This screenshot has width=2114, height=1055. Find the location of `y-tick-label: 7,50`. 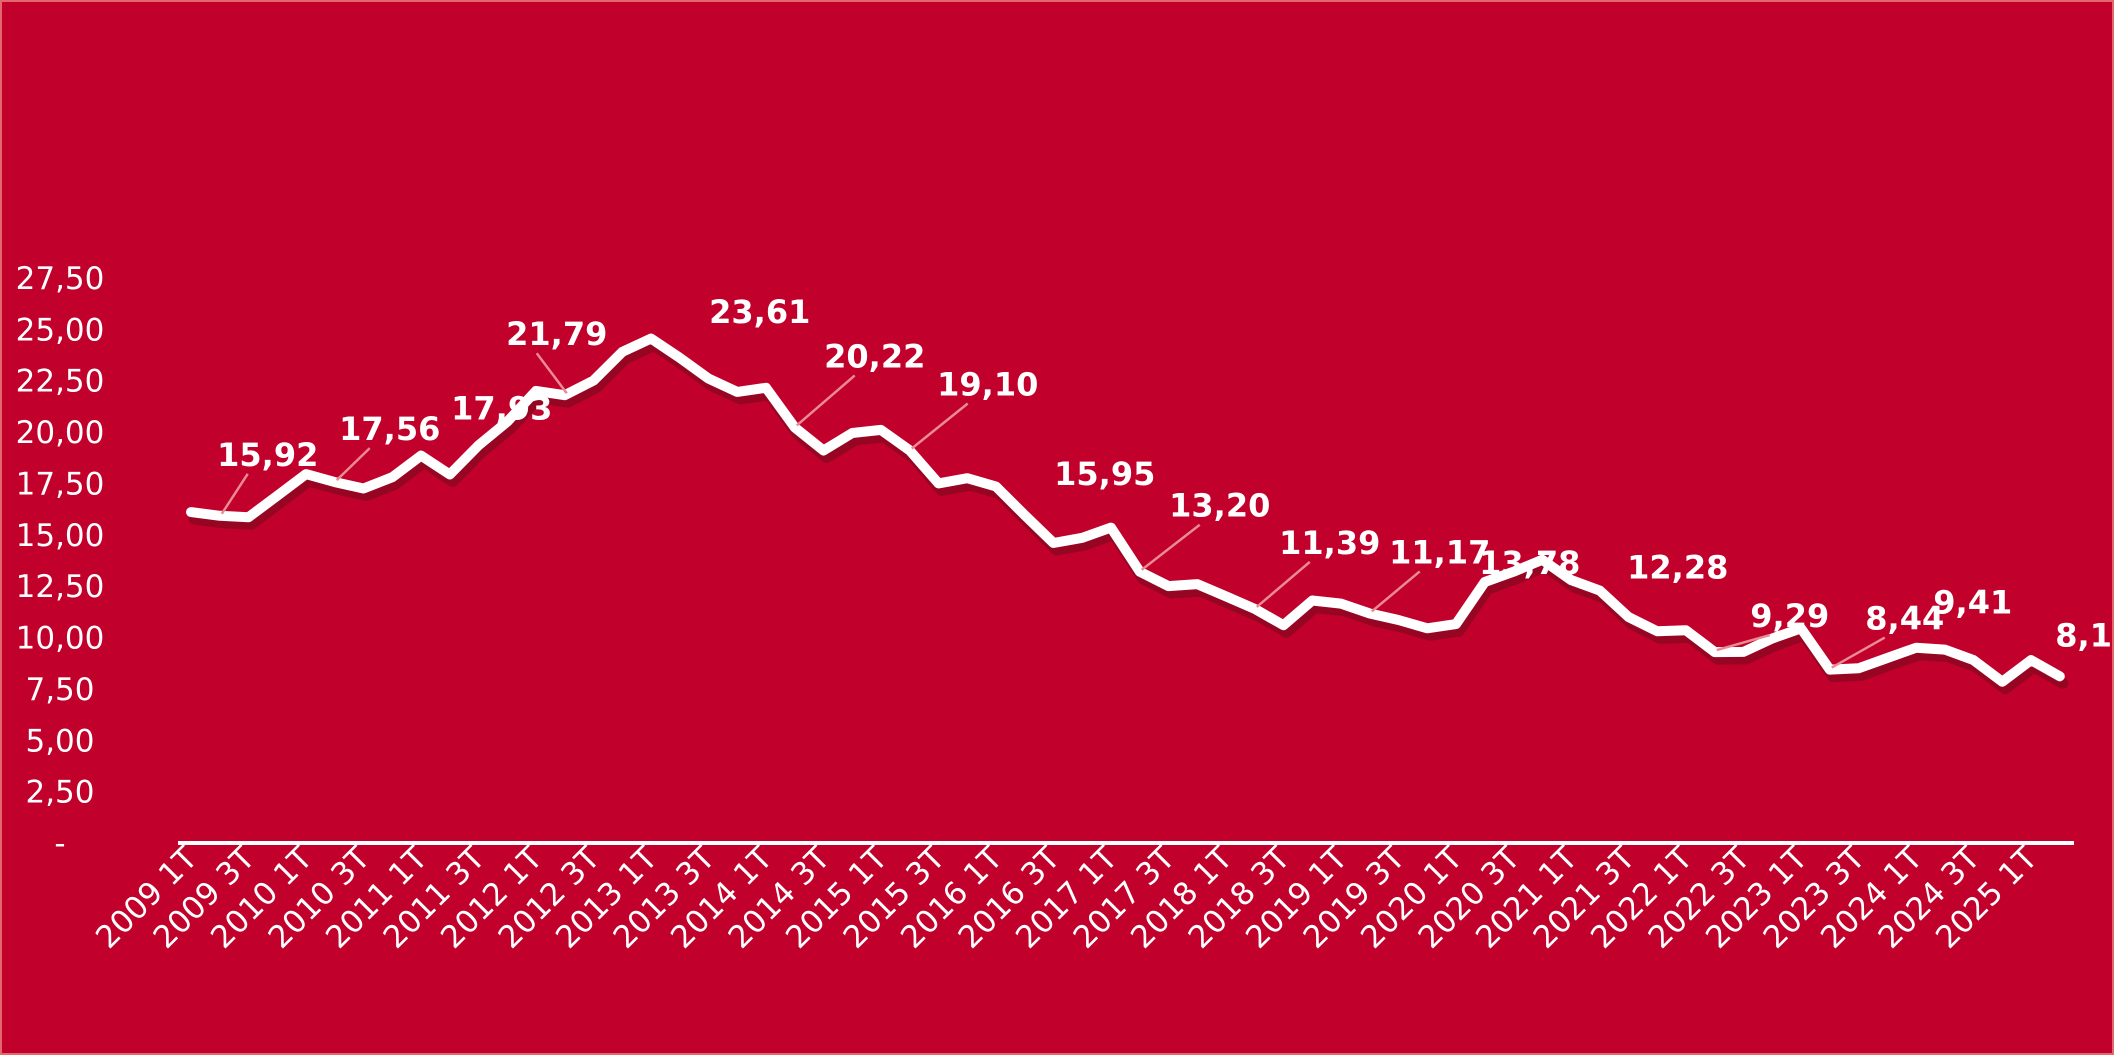

y-tick-label: 7,50 is located at coordinates (59, 690).